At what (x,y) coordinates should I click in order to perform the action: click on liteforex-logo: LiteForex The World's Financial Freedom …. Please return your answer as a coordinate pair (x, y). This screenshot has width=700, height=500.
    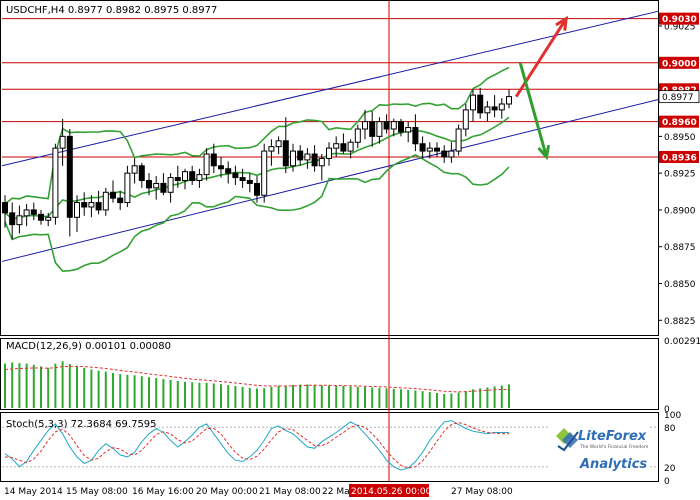
    Looking at the image, I should click on (599, 448).